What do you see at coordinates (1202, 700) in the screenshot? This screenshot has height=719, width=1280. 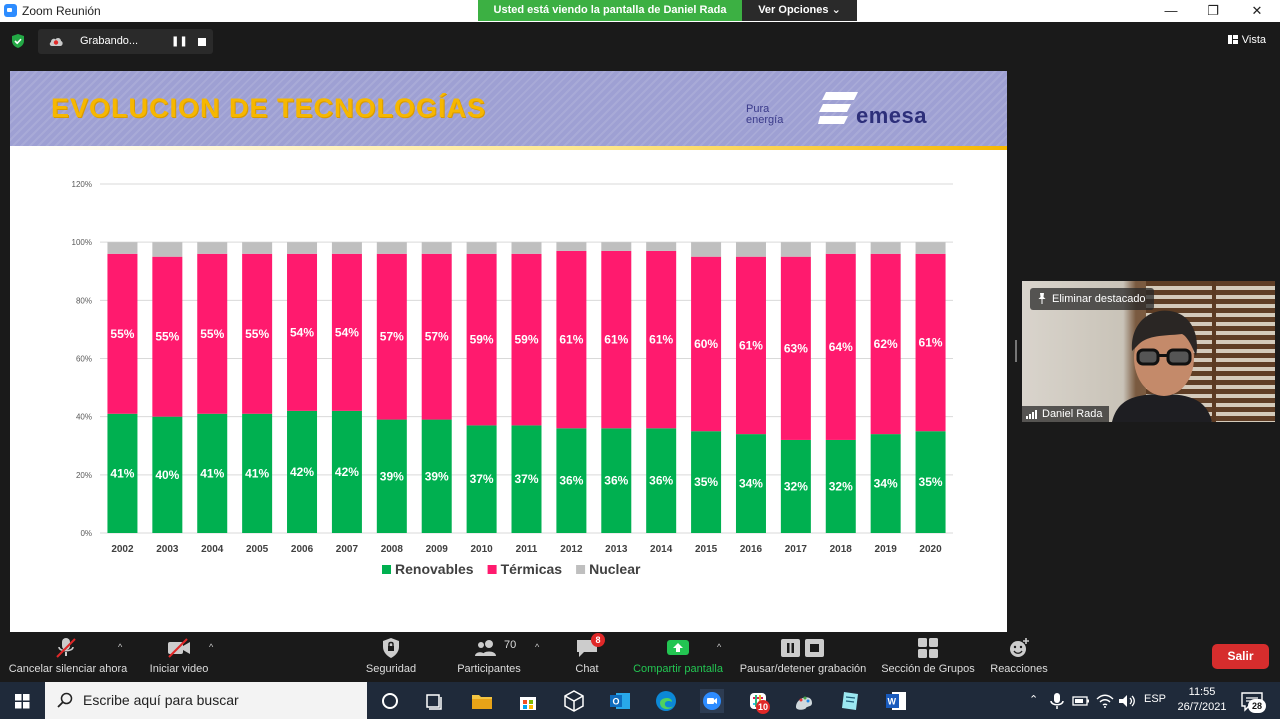 I see `taskbar-clock: 11:55 26/7/2021` at bounding box center [1202, 700].